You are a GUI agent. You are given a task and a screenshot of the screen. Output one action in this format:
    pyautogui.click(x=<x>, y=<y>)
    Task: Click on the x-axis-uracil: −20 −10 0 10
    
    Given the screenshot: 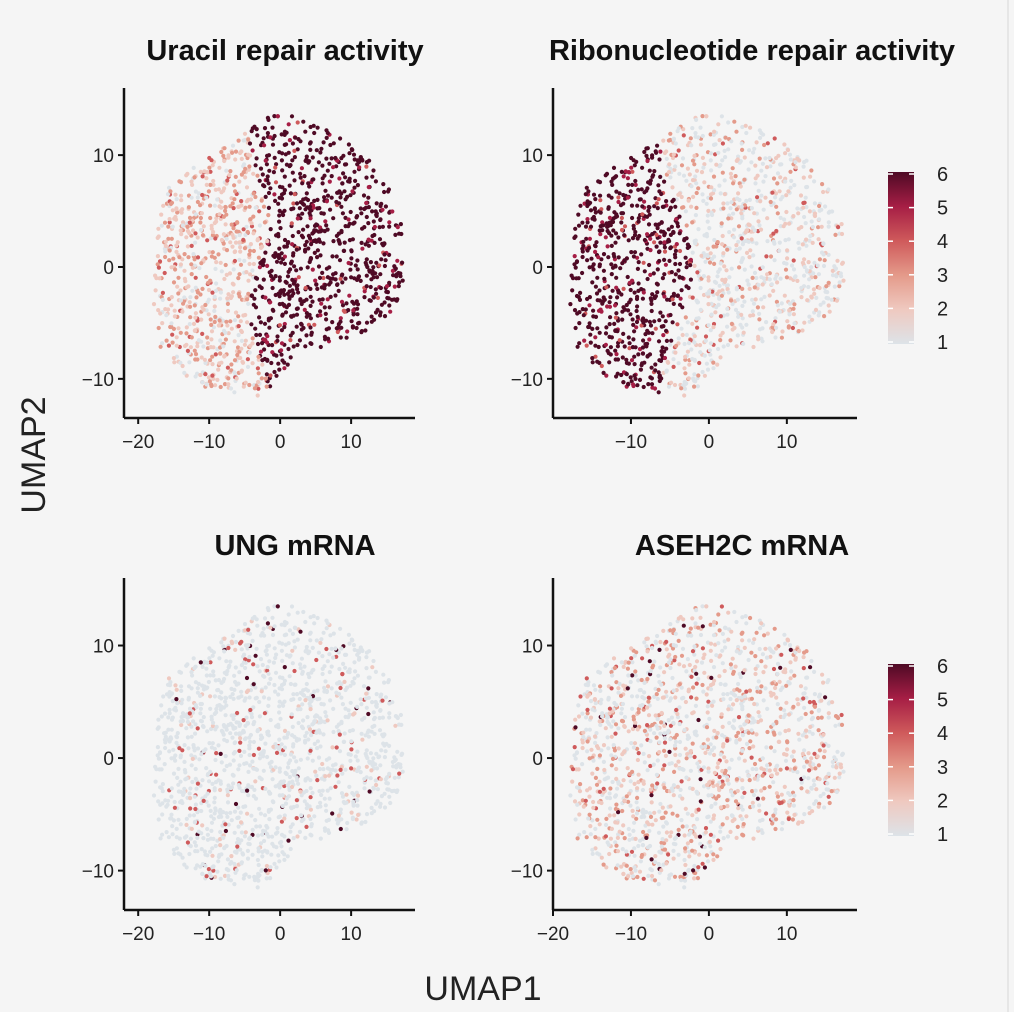 What is the action you would take?
    pyautogui.click(x=268, y=434)
    